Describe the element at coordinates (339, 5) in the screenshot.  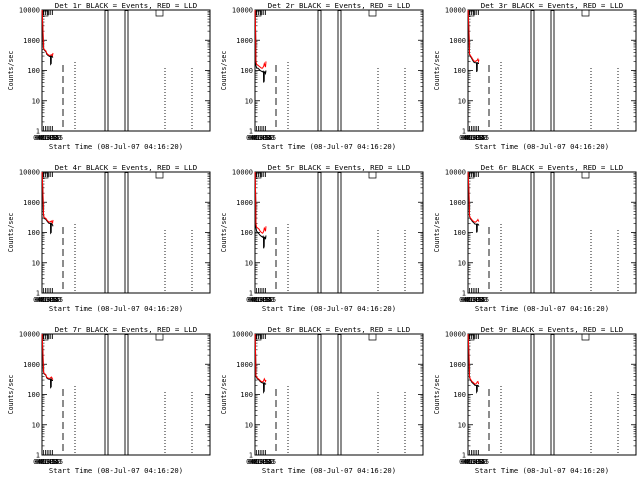
I see `panel-title: Det 2r BLACK = Events, RED = LLD` at that location.